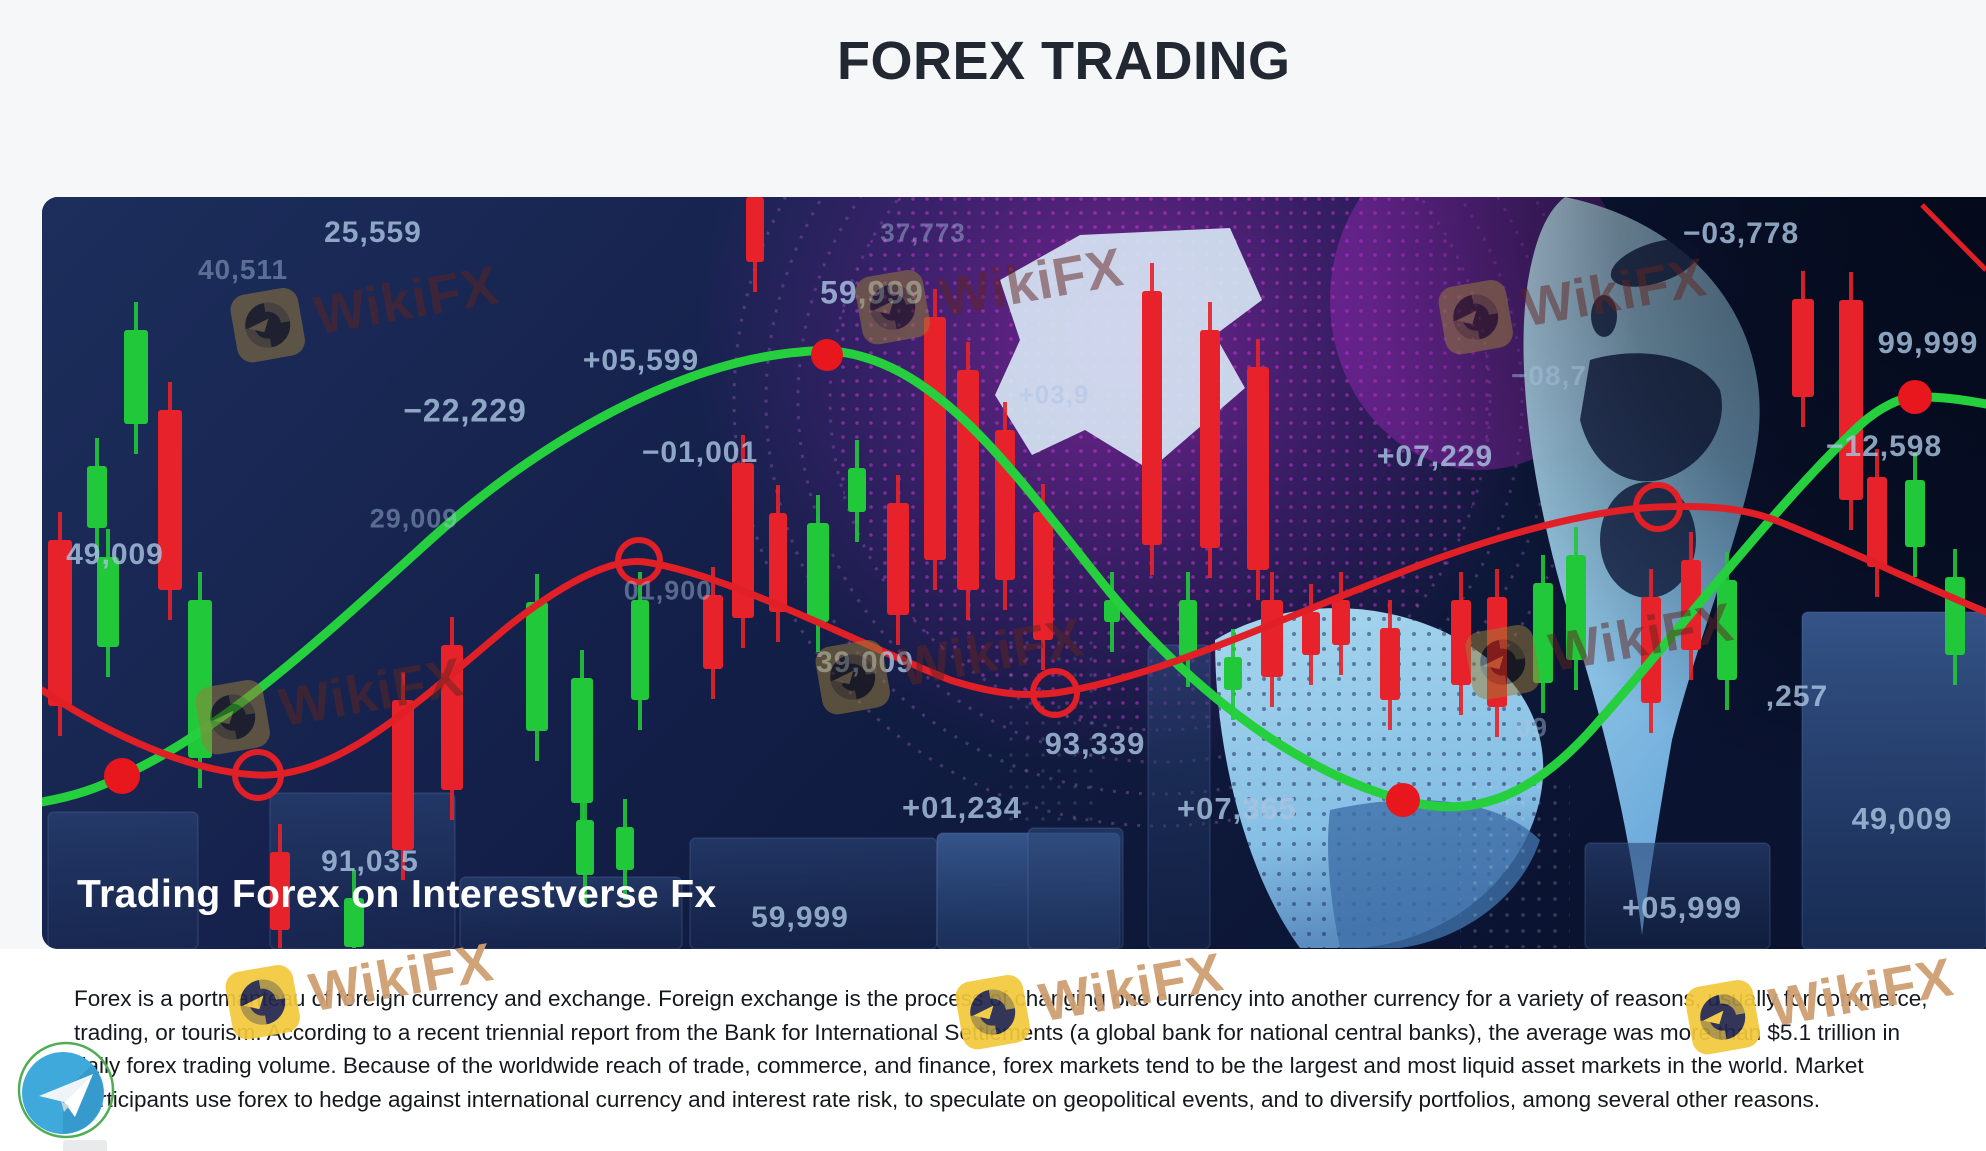 This screenshot has width=1986, height=1151. I want to click on price-number: −12,598, so click(1884, 446).